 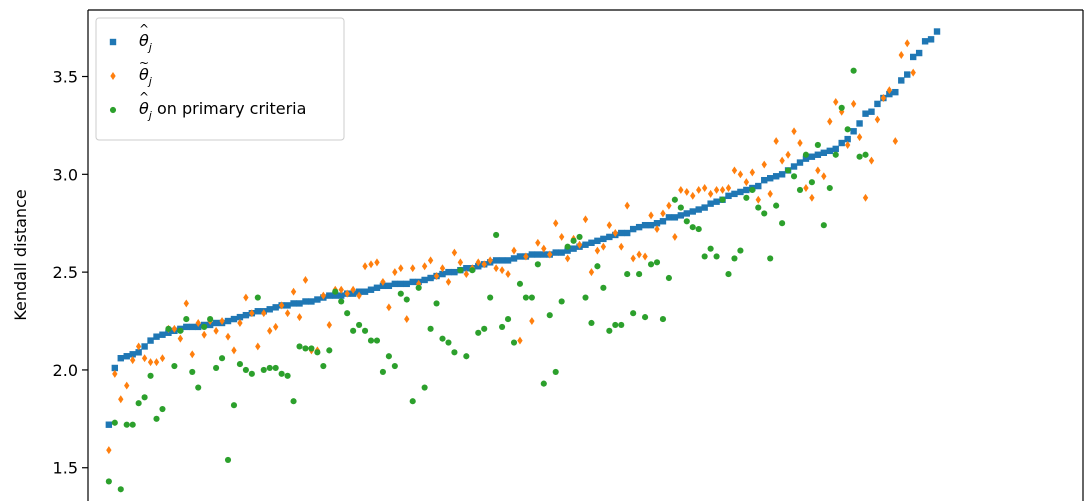 What do you see at coordinates (144, 63) in the screenshot?
I see `legend-accent: ~` at bounding box center [144, 63].